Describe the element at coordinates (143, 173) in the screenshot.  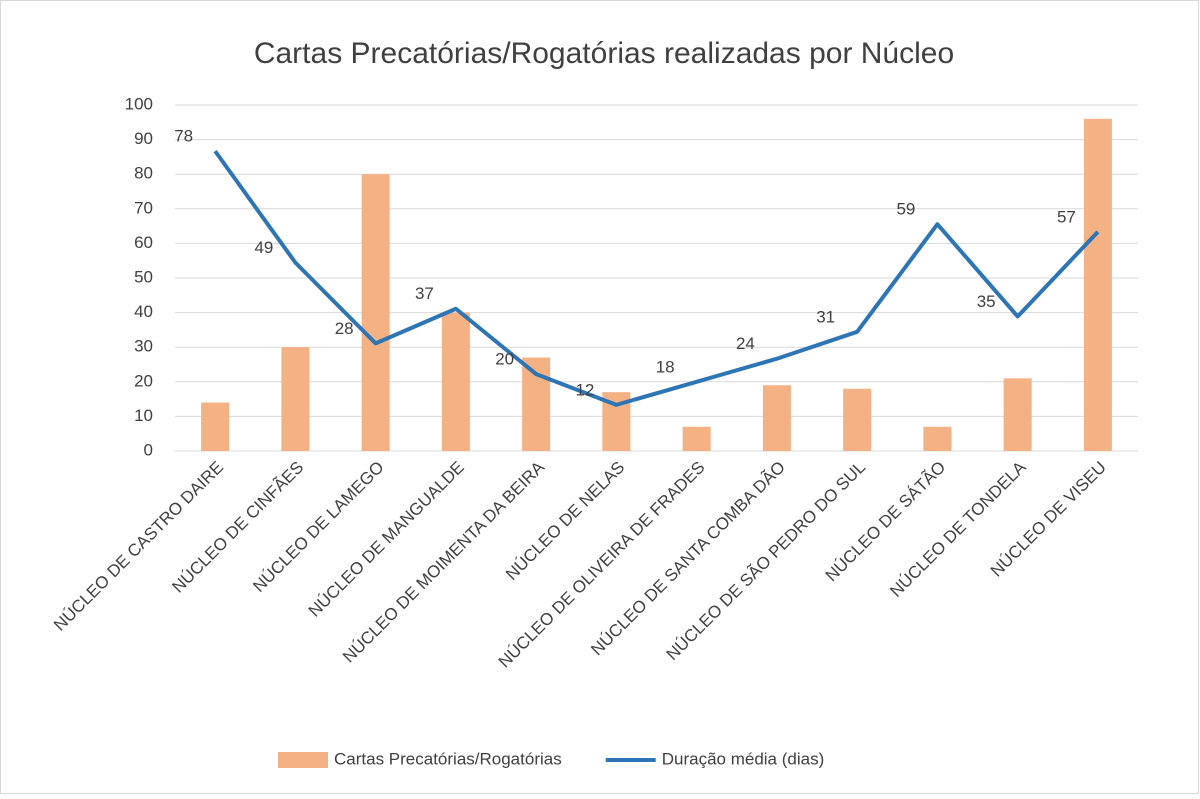
I see `y-tick-label: 80` at that location.